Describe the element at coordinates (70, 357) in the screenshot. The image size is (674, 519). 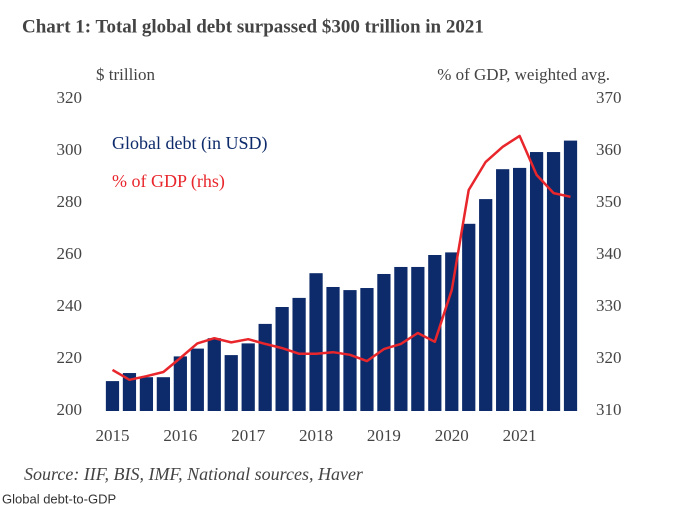
I see `y-tick-label: 220` at that location.